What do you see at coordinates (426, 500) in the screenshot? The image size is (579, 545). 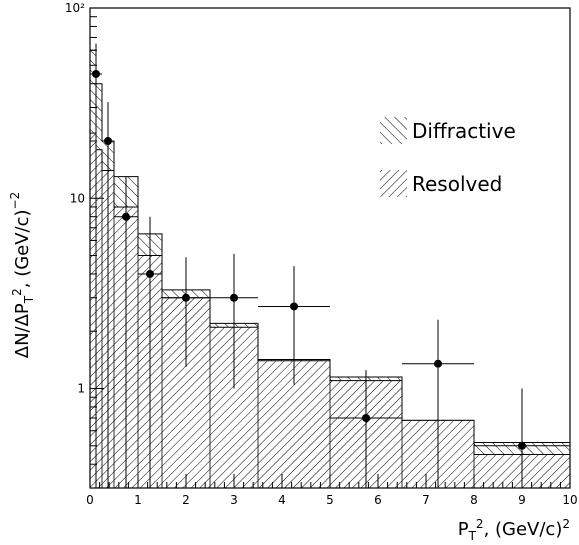 I see `x-tick-label: 7` at bounding box center [426, 500].